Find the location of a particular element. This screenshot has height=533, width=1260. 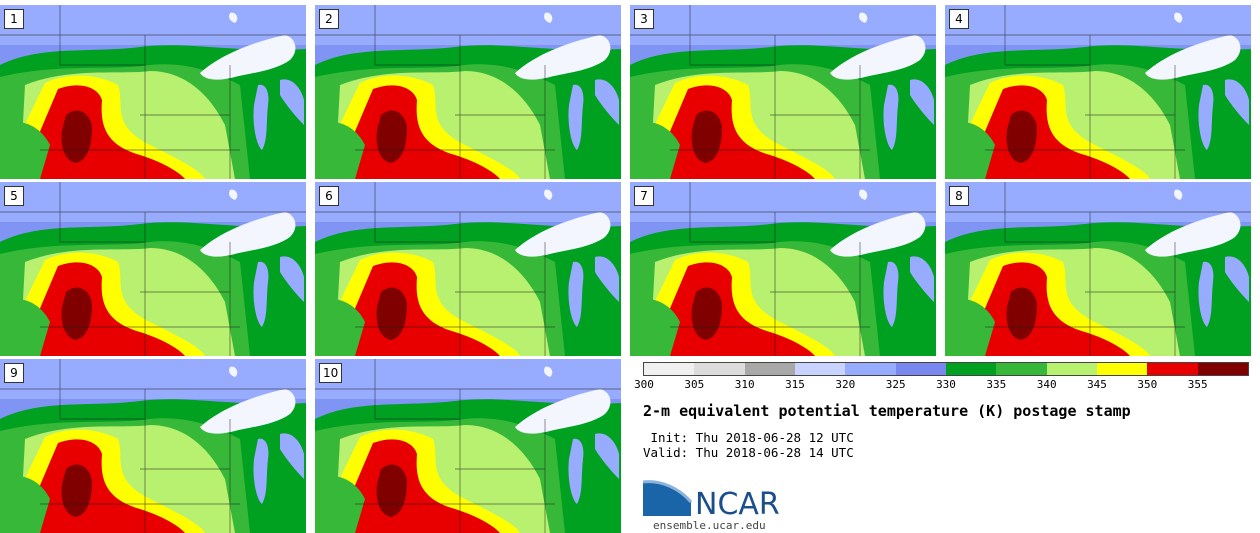

member-label: 2 is located at coordinates (329, 19).